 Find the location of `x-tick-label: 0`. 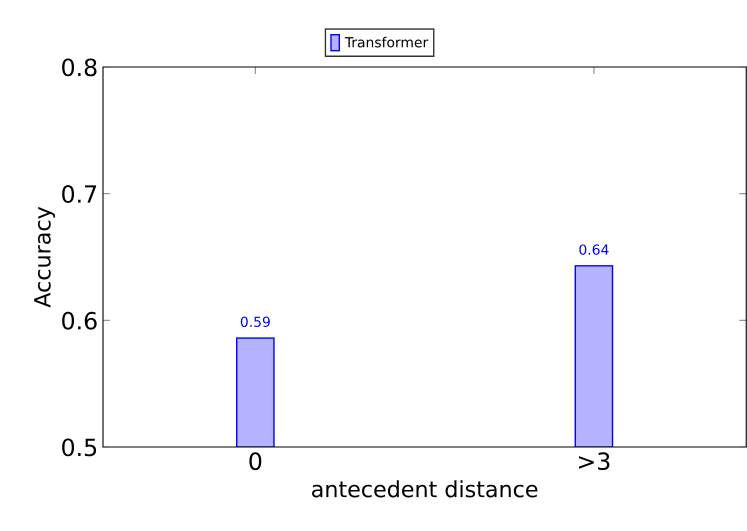

x-tick-label: 0 is located at coordinates (255, 461).